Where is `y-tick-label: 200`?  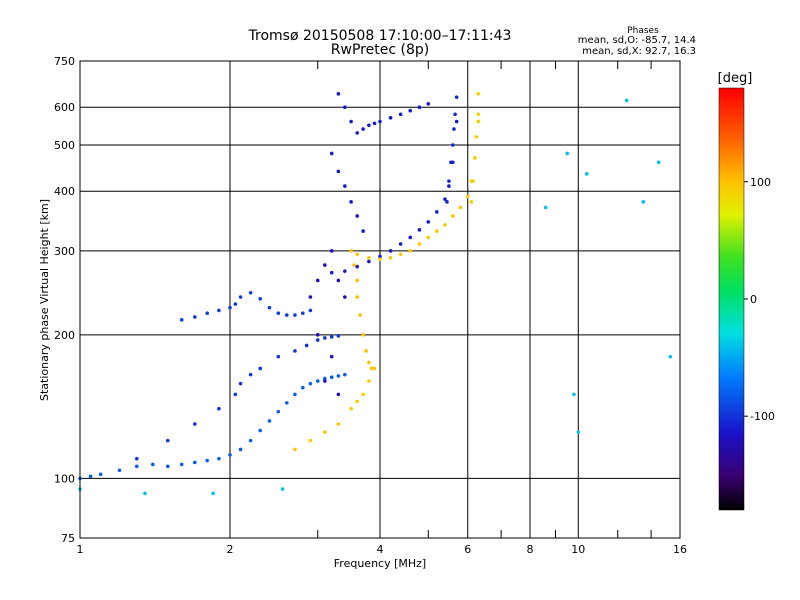 y-tick-label: 200 is located at coordinates (64, 335).